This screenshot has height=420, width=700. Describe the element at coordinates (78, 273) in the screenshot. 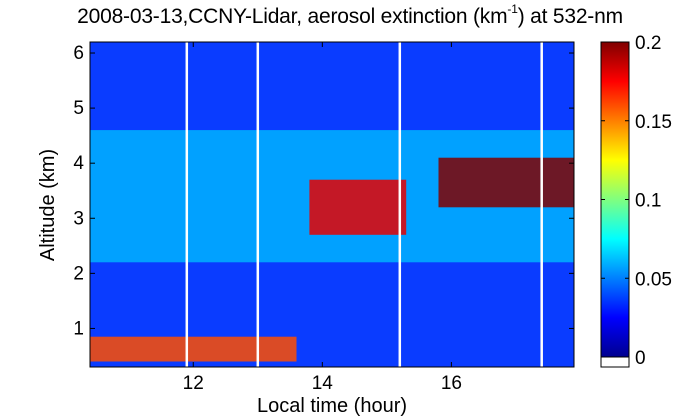

I see `y-tick-label: 2` at that location.